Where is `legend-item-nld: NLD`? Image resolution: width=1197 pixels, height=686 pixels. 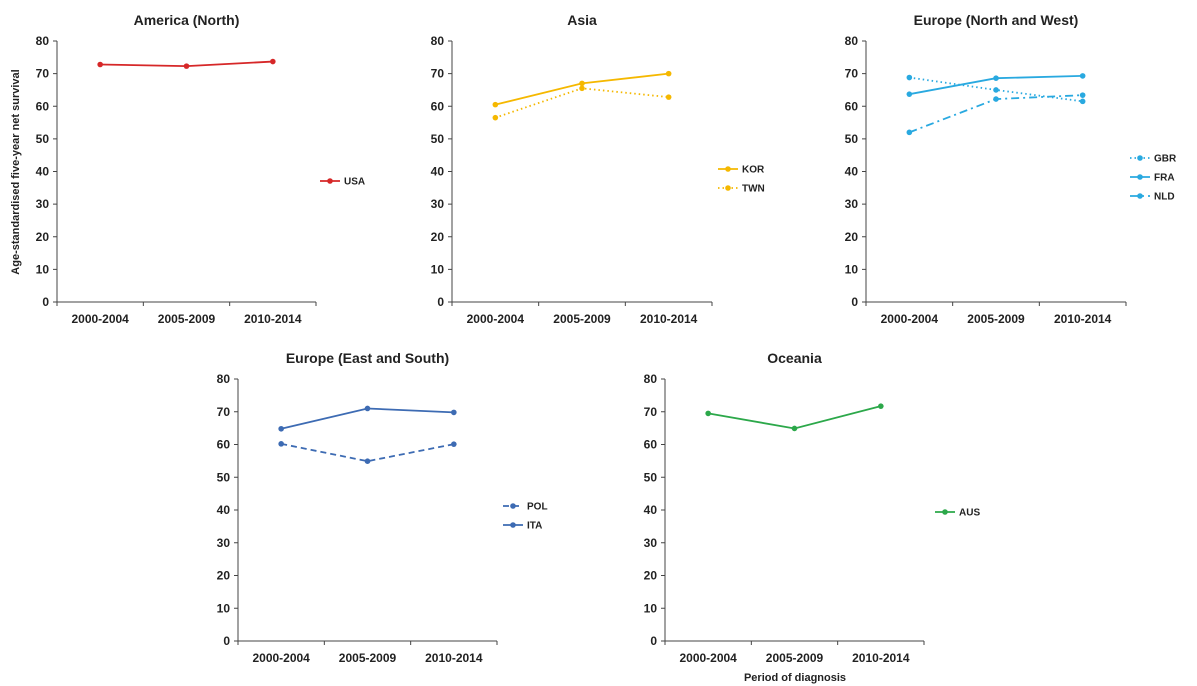 legend-item-nld: NLD is located at coordinates (1152, 197).